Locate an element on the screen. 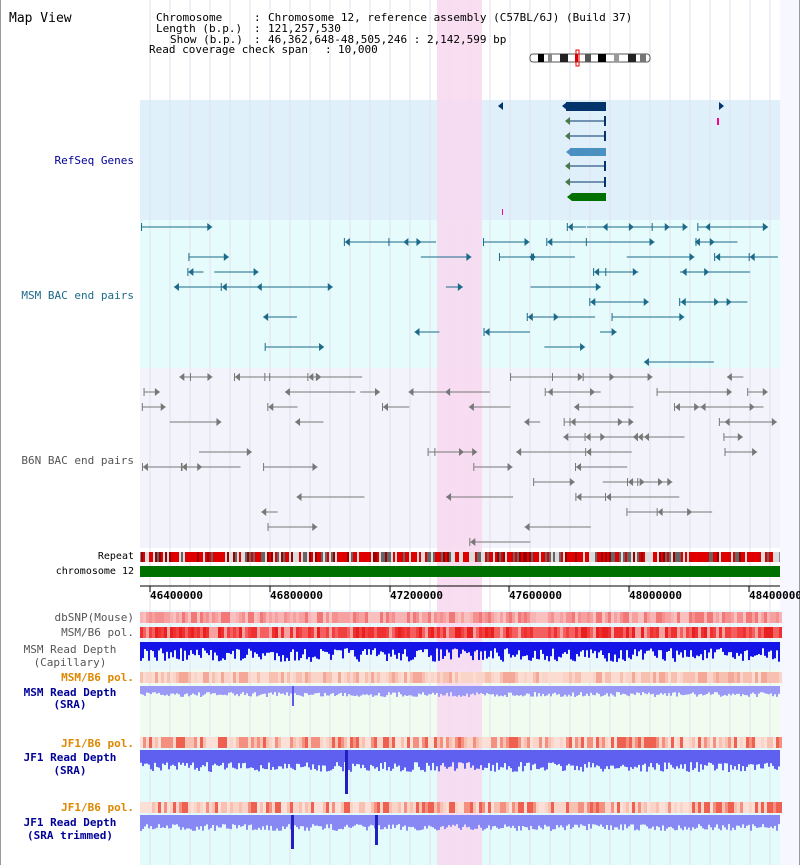 Image resolution: width=800 pixels, height=865 pixels. refseq-genes-track is located at coordinates (611, 158).